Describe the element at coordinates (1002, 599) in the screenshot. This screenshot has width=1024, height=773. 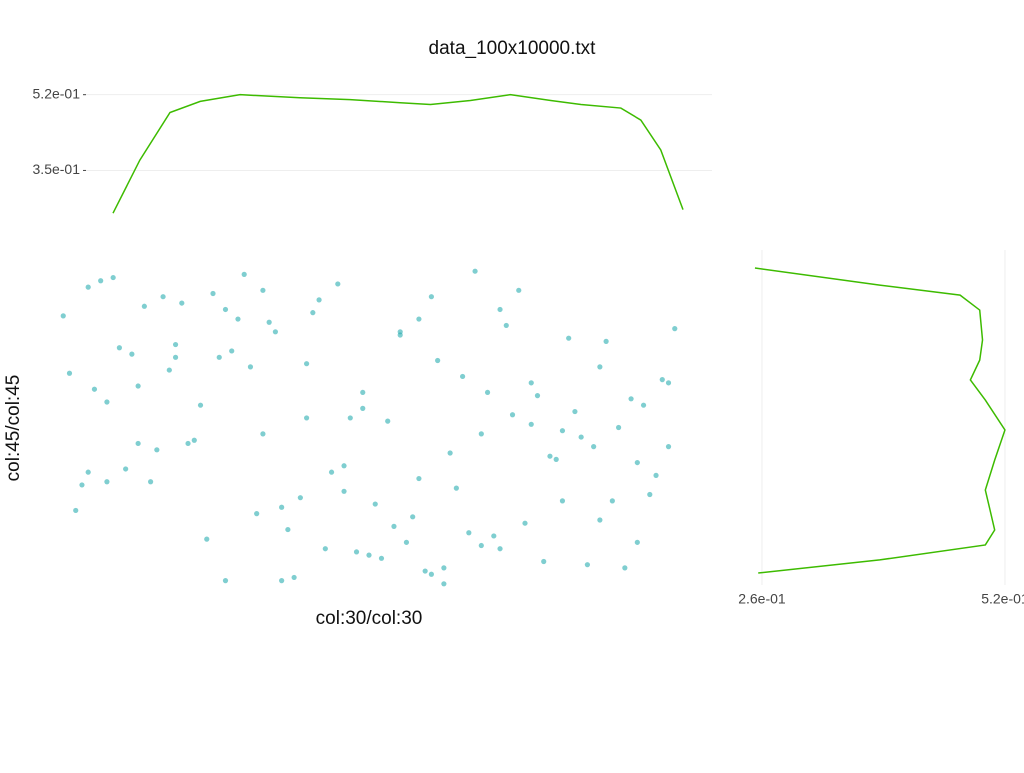
I see `x-tick-label: 5.2e-01` at that location.